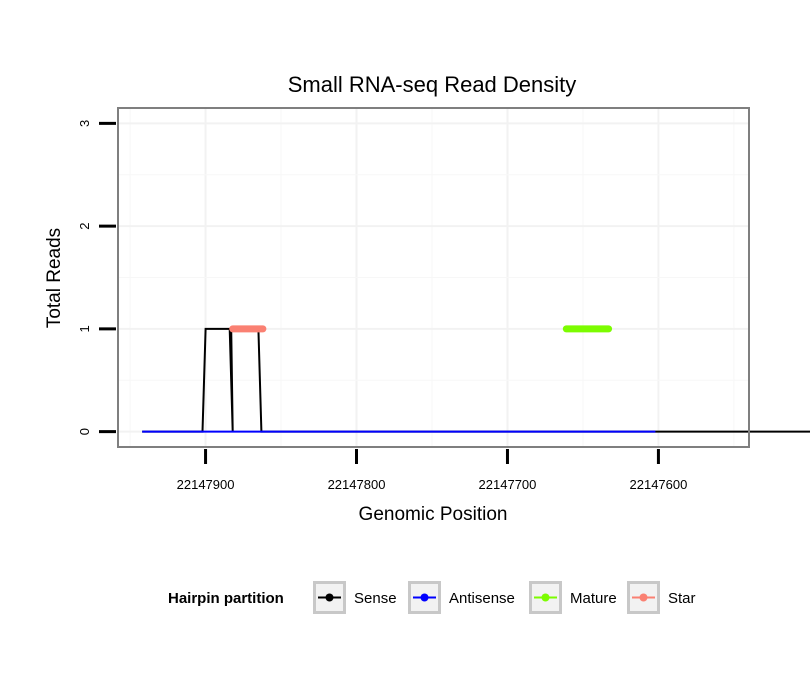 This screenshot has width=810, height=690. I want to click on y-tick-label: 3, so click(84, 123).